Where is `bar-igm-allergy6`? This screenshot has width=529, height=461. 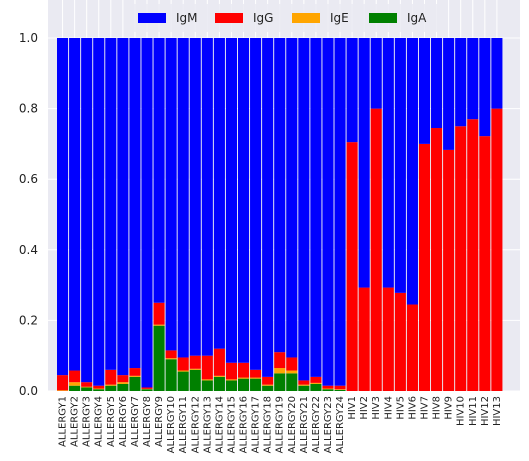
bar-igm-allergy6 is located at coordinates (123, 207).